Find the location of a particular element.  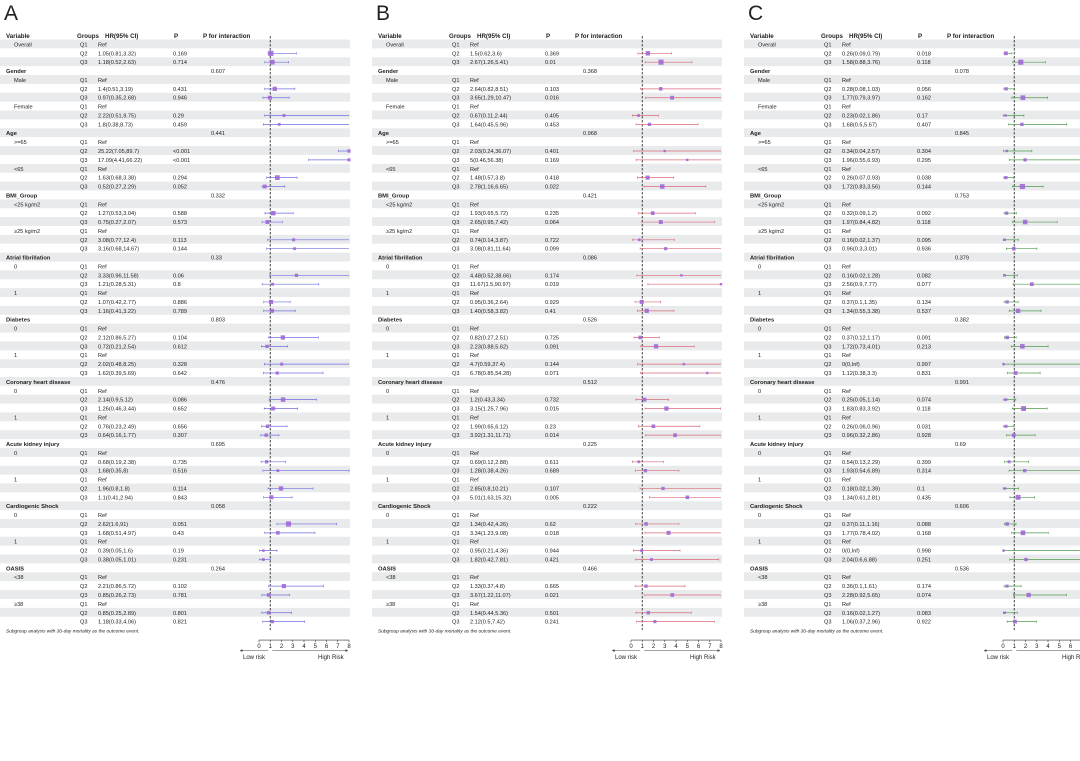

low-risk-arrow-head is located at coordinates (241, 650).